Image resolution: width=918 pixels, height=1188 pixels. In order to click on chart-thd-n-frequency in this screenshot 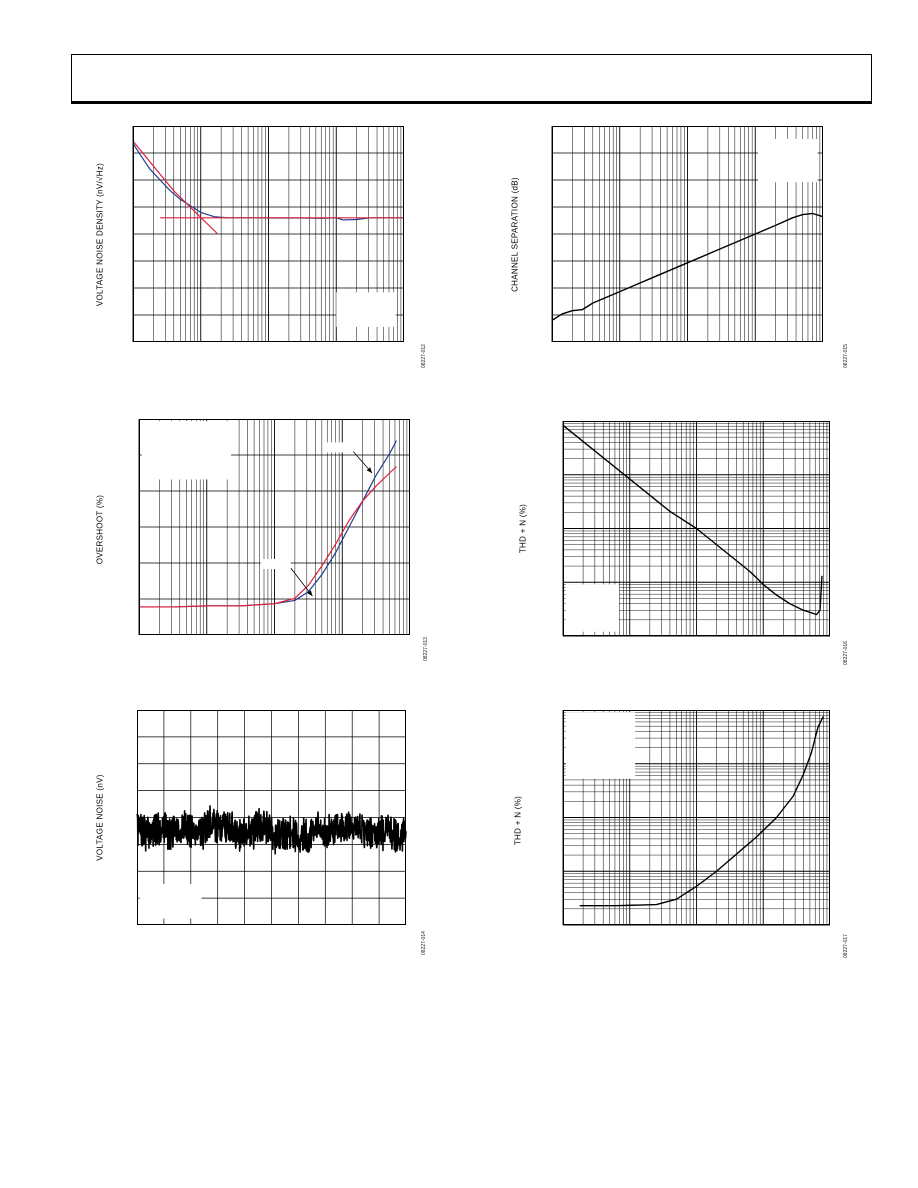, I will do `click(696, 529)`.